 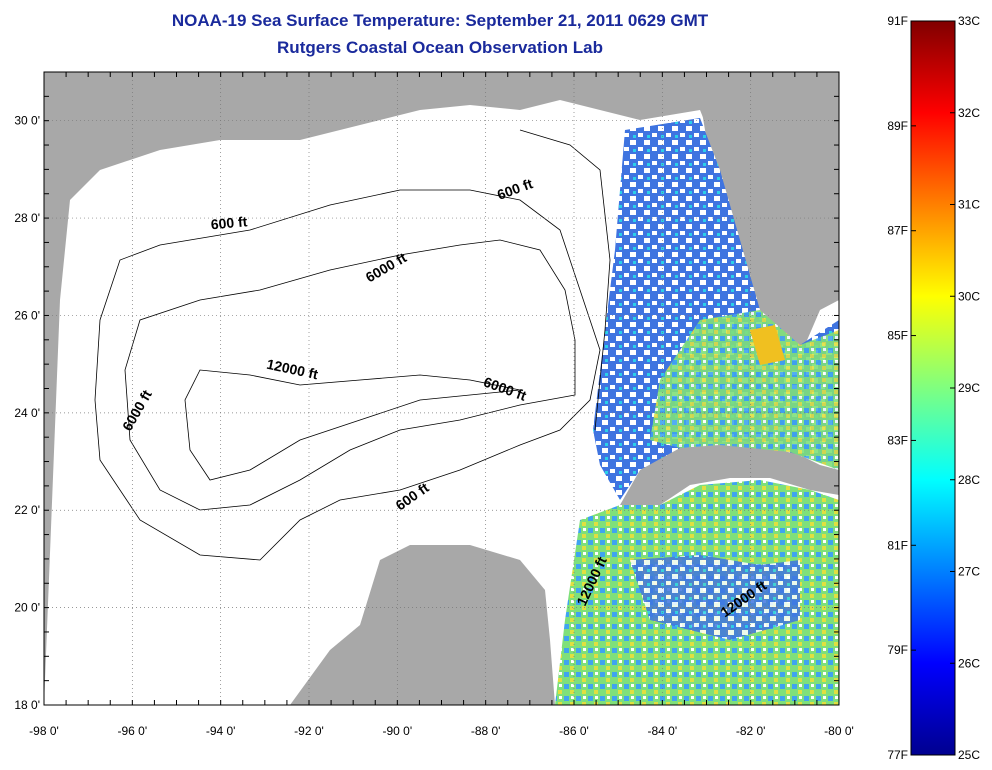 What do you see at coordinates (897, 650) in the screenshot?
I see `colorbar-fahrenheit-label: 79F` at bounding box center [897, 650].